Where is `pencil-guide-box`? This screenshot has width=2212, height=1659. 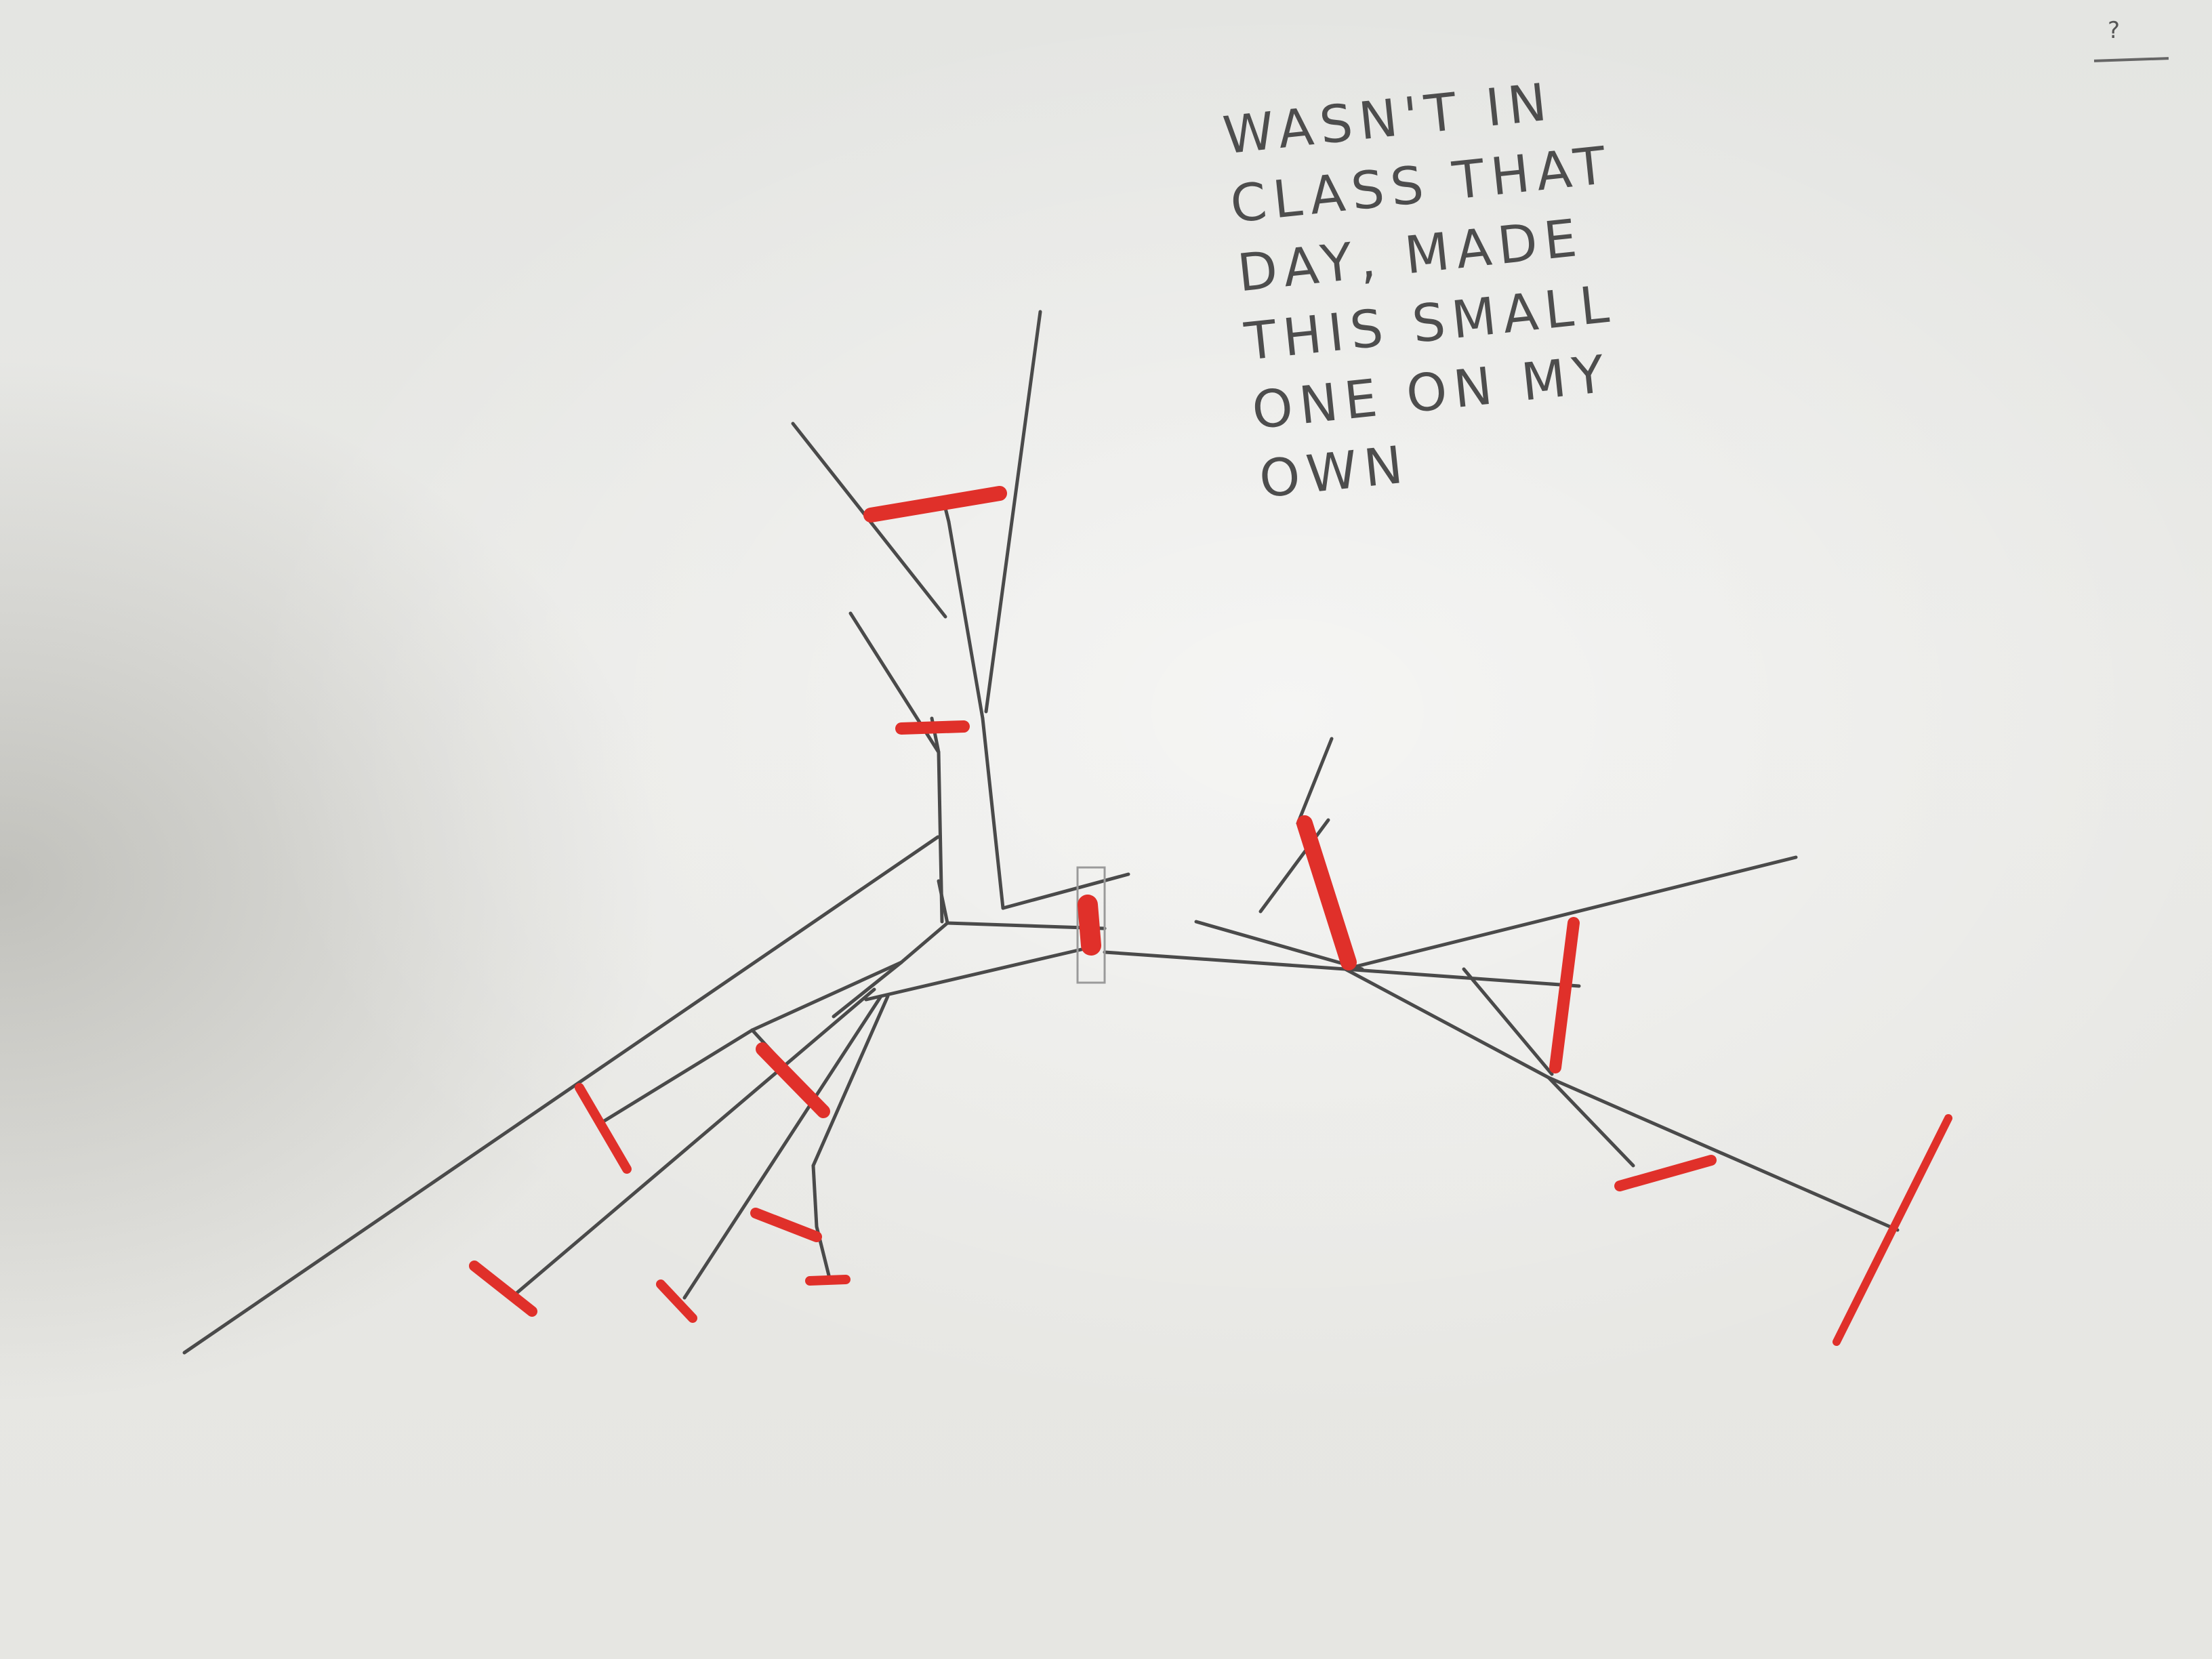
pencil-guide-box is located at coordinates (1091, 925).